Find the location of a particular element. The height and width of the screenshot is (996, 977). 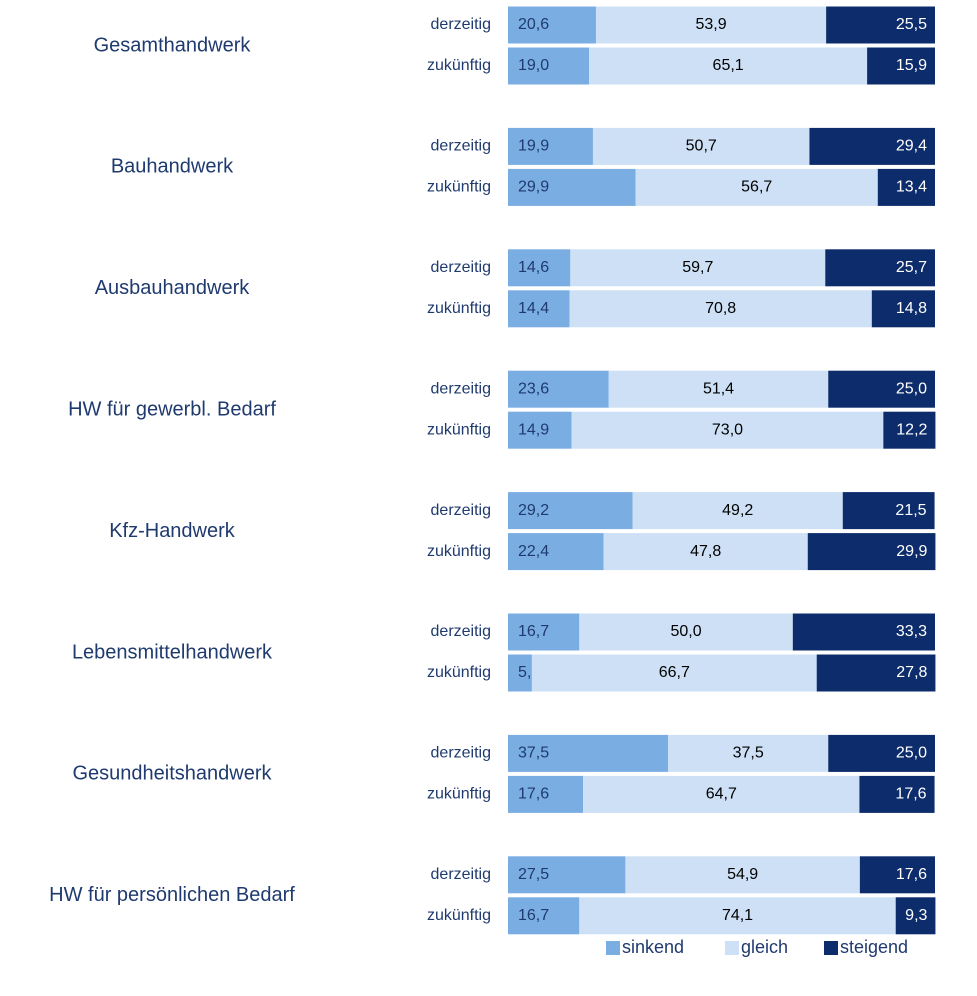

value-label: 20,6 is located at coordinates (533, 24).